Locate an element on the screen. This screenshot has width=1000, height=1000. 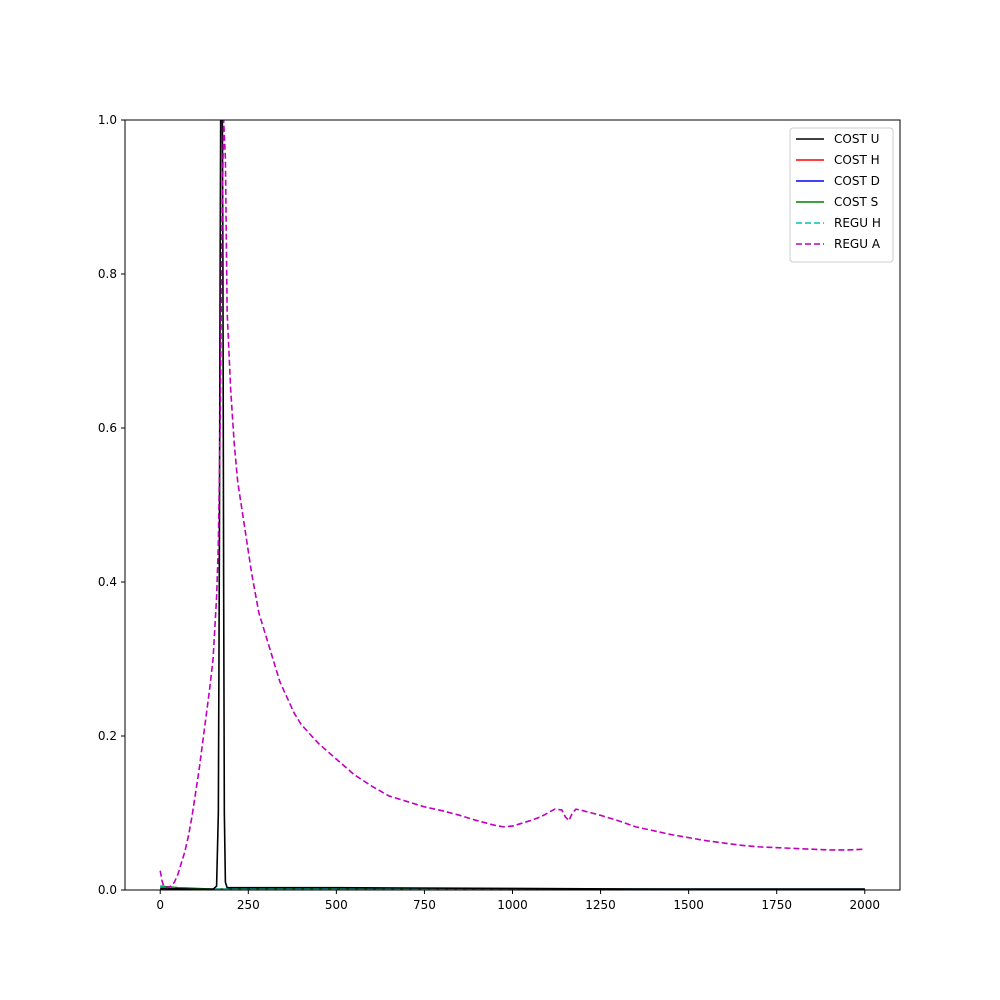
x-tick-label: 750 is located at coordinates (424, 905).